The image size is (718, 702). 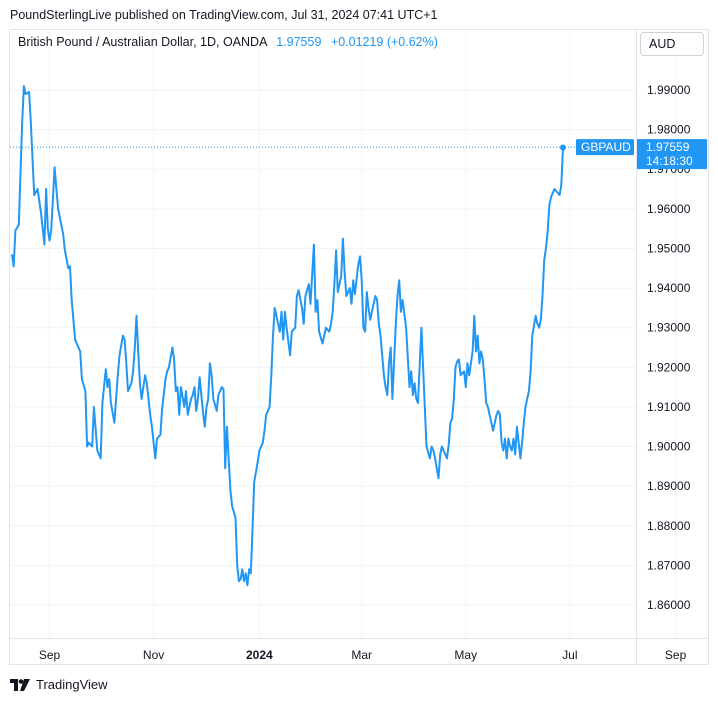 What do you see at coordinates (669, 605) in the screenshot?
I see `y-tick-label: 1.86000` at bounding box center [669, 605].